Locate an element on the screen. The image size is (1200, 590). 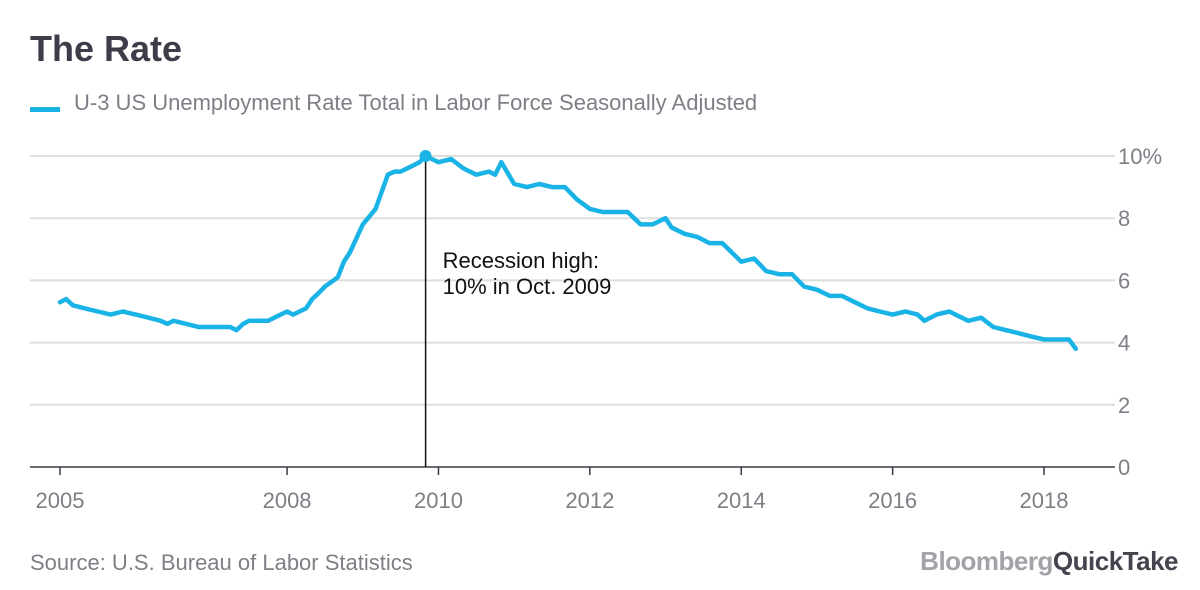
legend-swatch is located at coordinates (45, 109).